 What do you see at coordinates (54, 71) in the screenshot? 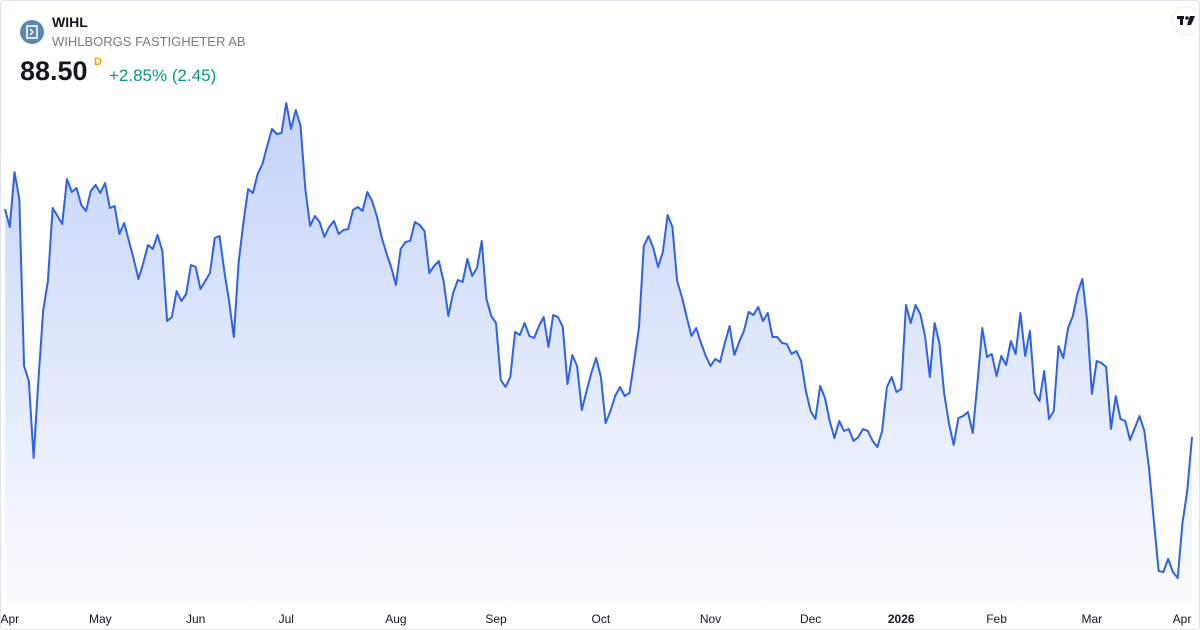
I see `price: 88.50` at bounding box center [54, 71].